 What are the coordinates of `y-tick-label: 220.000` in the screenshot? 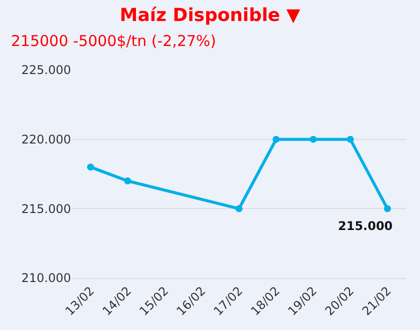 It's located at (46, 139).